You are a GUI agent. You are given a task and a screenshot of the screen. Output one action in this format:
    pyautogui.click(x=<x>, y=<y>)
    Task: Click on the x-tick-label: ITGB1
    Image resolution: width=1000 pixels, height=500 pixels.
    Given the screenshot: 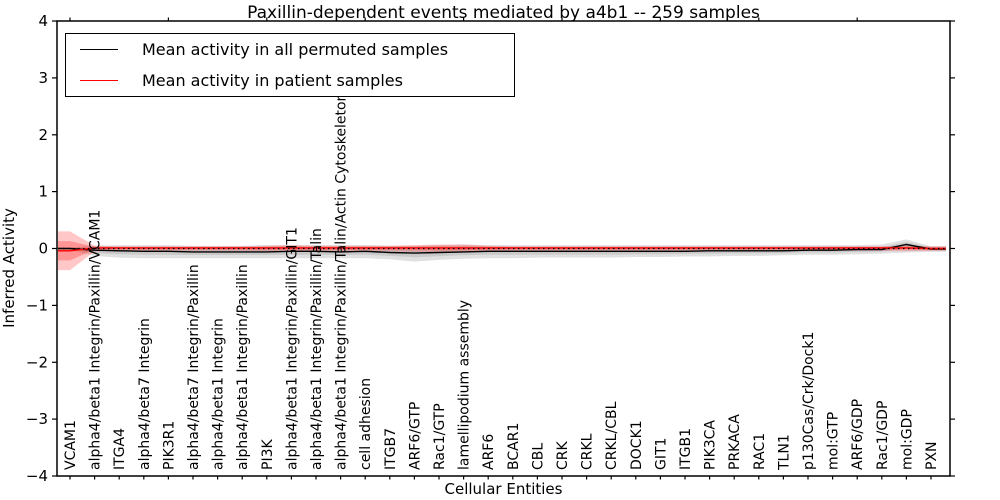 What is the action you would take?
    pyautogui.click(x=686, y=449)
    